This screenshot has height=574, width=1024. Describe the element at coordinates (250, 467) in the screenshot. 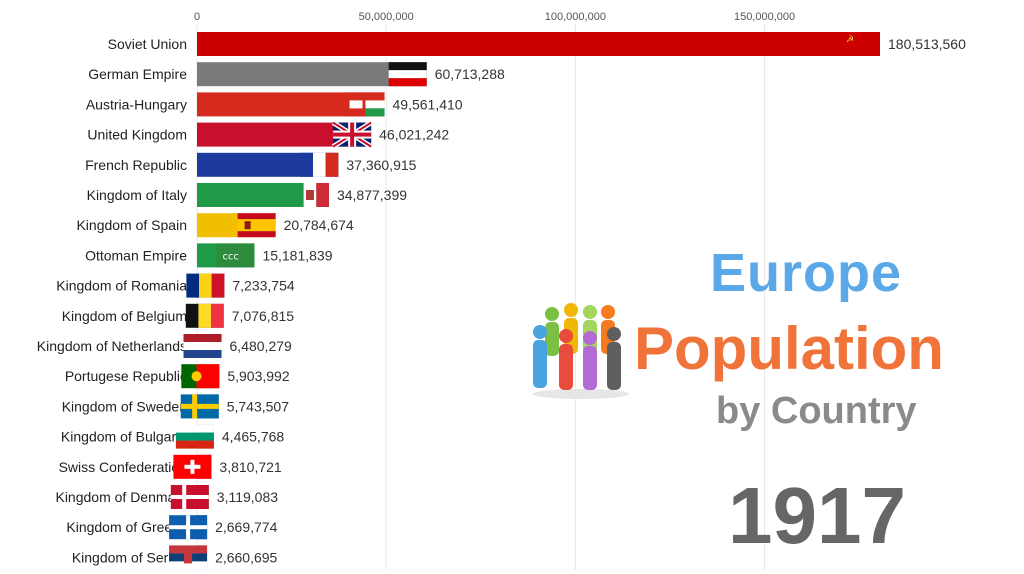

I see `value-label: 3,810,721` at that location.